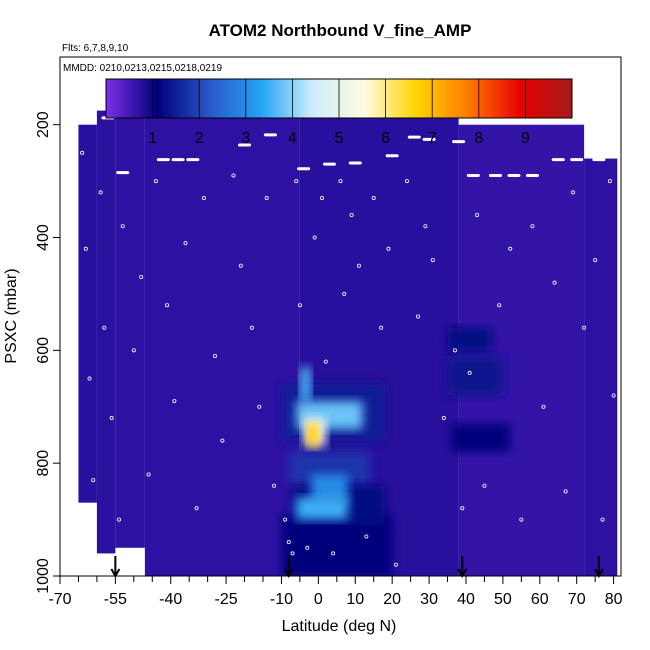 The image size is (650, 650). Describe the element at coordinates (226, 599) in the screenshot. I see `x-tick-label: -25` at that location.